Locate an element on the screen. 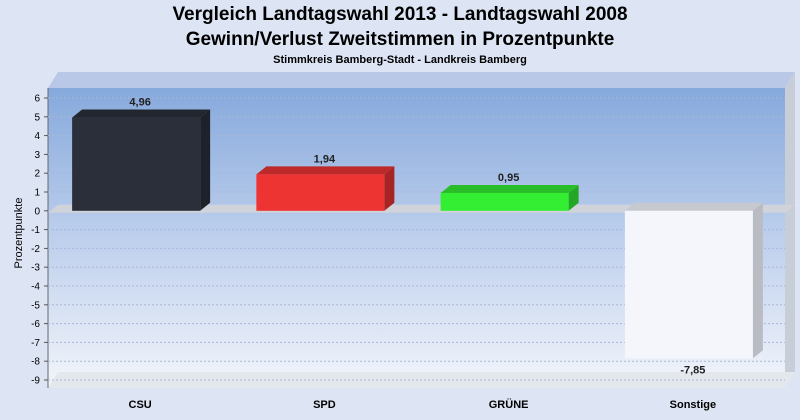 This screenshot has width=800, height=420. y-tick-label: -6 is located at coordinates (35, 324).